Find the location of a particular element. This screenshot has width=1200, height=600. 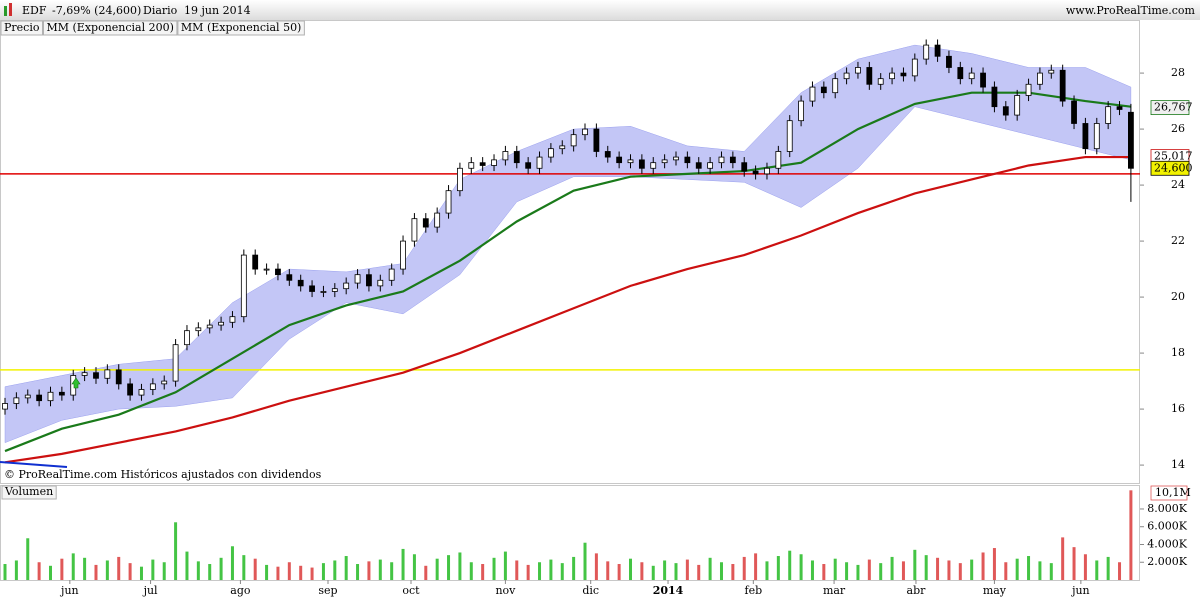

x-tick-label: abr is located at coordinates (917, 590).